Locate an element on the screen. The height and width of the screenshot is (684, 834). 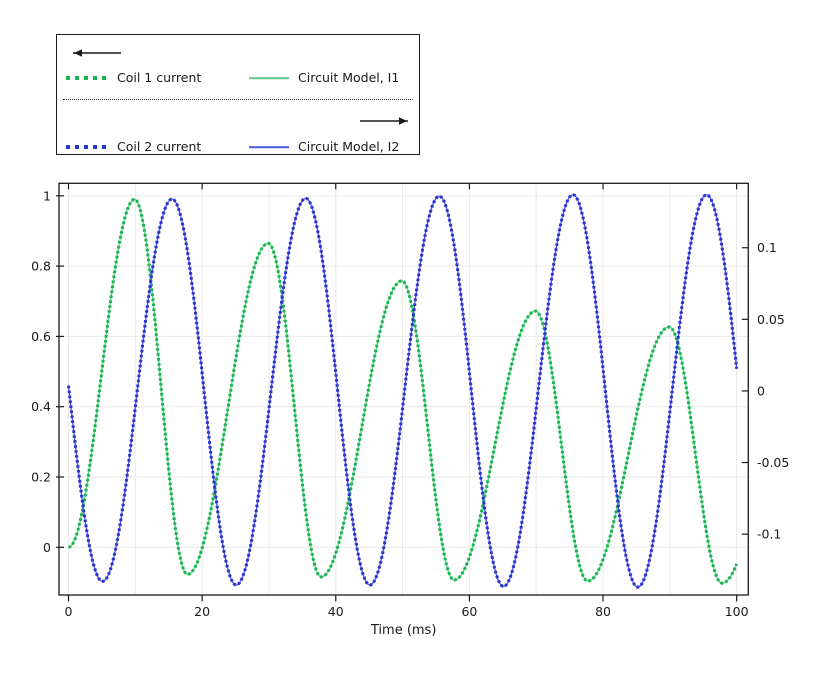
tick-label-y-left: 0.8 is located at coordinates (41, 266).